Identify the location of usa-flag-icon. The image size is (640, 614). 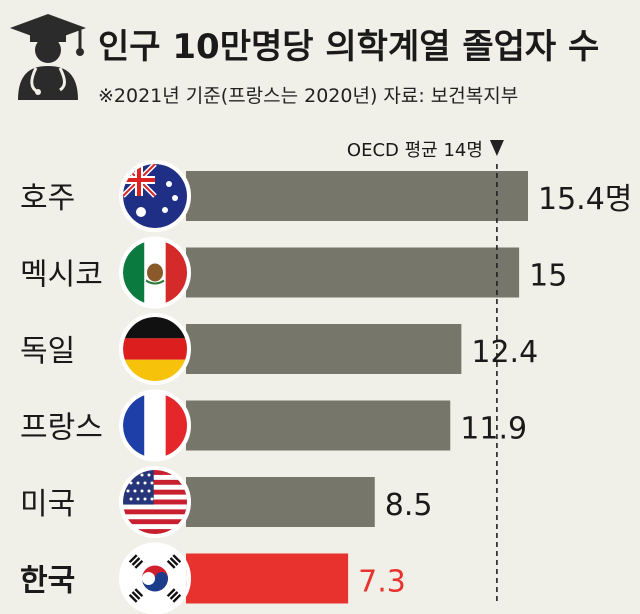
(155, 502).